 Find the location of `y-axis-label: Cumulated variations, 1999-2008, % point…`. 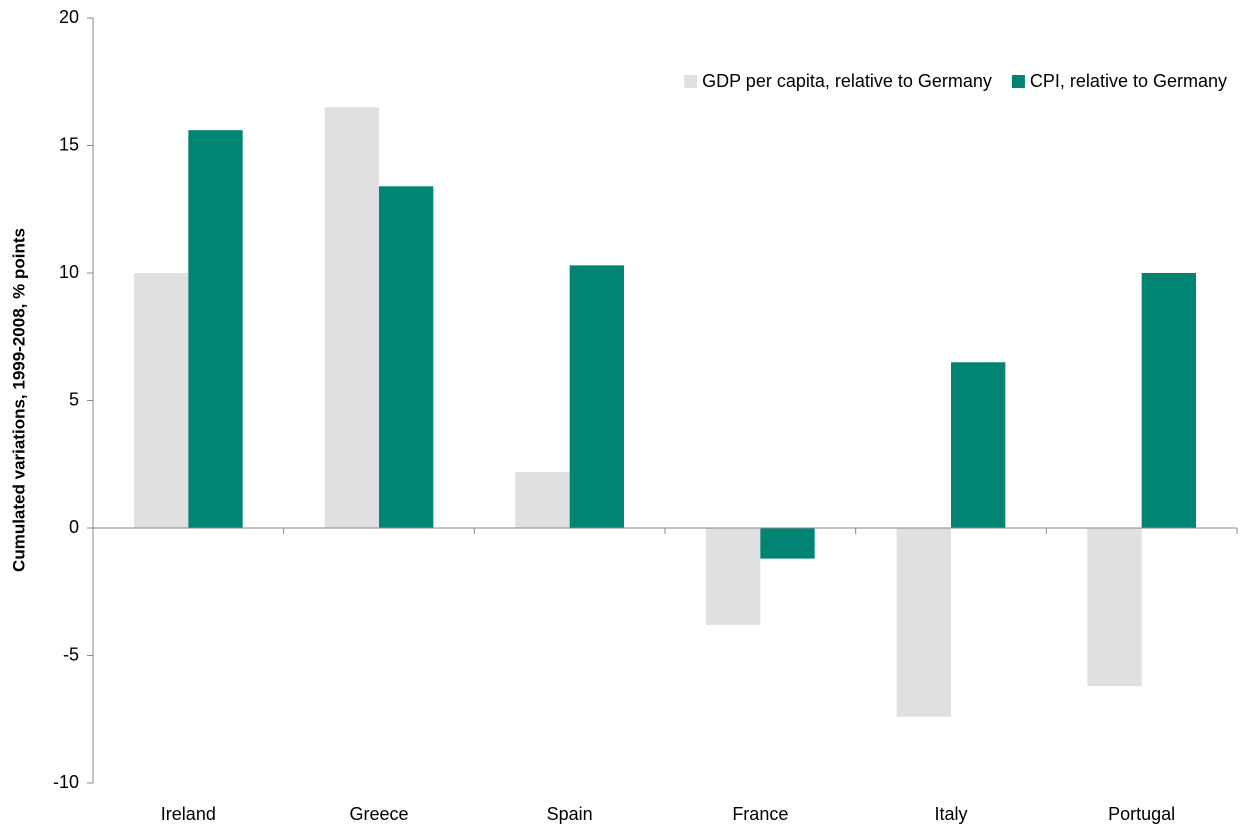

y-axis-label: Cumulated variations, 1999-2008, % point… is located at coordinates (18, 400).